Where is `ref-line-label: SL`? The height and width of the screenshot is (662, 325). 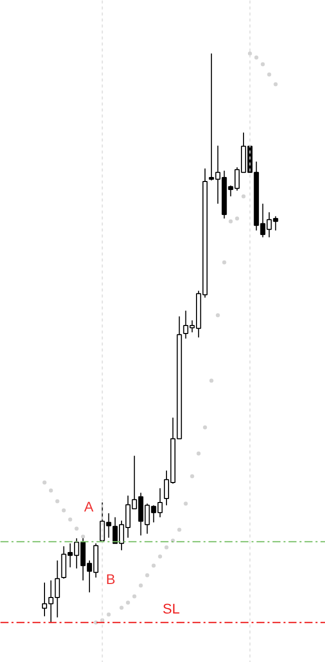 ref-line-label: SL is located at coordinates (171, 608).